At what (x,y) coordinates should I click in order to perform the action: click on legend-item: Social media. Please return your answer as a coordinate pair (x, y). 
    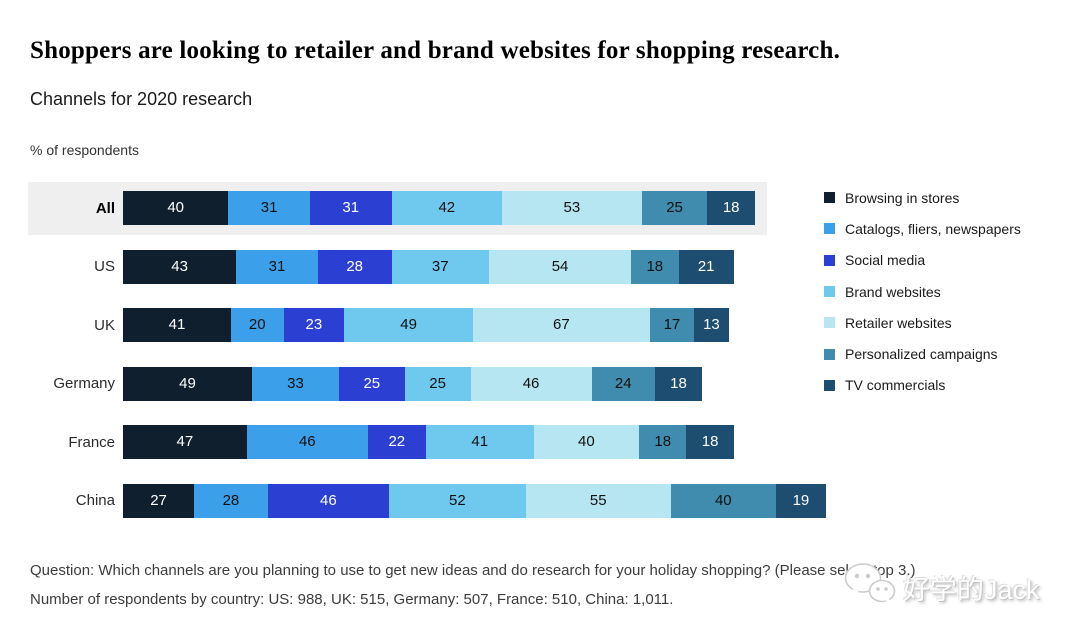
    Looking at the image, I should click on (922, 260).